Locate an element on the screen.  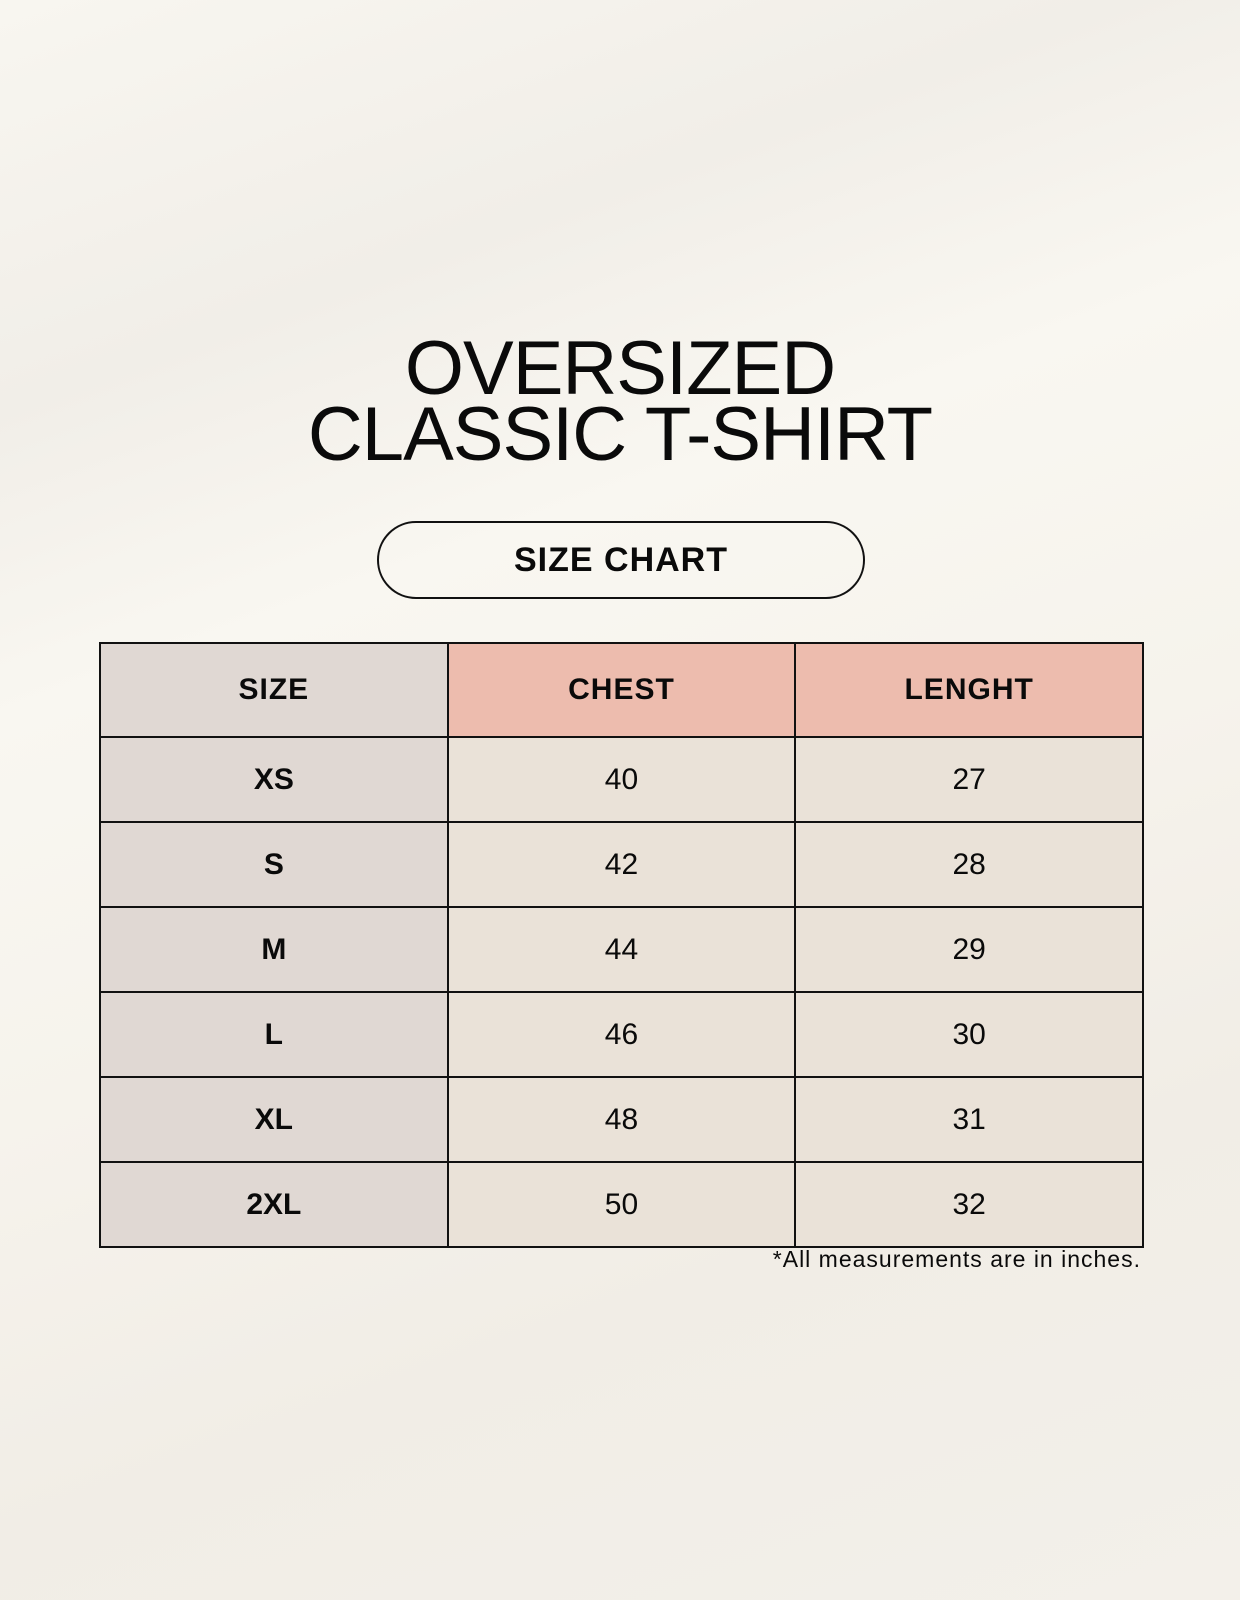
cell-size: 2XL is located at coordinates (274, 1204).